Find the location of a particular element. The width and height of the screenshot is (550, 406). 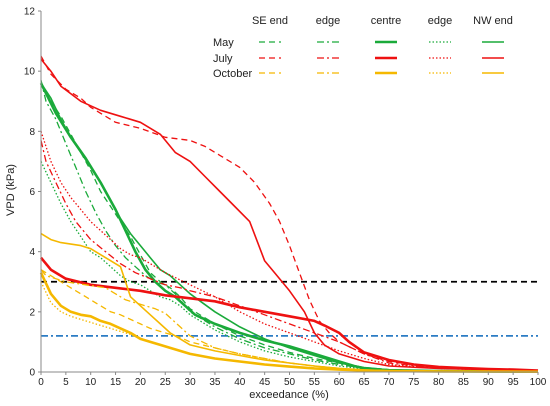

reference-lines is located at coordinates (289, 308).